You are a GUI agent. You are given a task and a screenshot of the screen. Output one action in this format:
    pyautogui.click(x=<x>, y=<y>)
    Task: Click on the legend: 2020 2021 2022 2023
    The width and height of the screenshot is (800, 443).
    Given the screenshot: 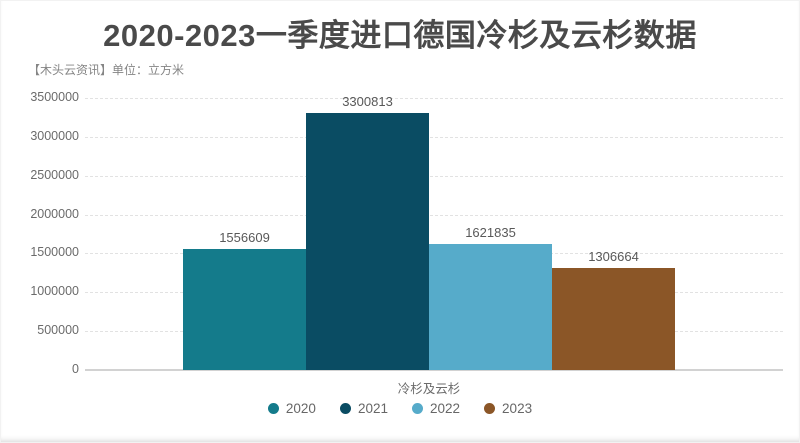 What is the action you would take?
    pyautogui.click(x=400, y=408)
    